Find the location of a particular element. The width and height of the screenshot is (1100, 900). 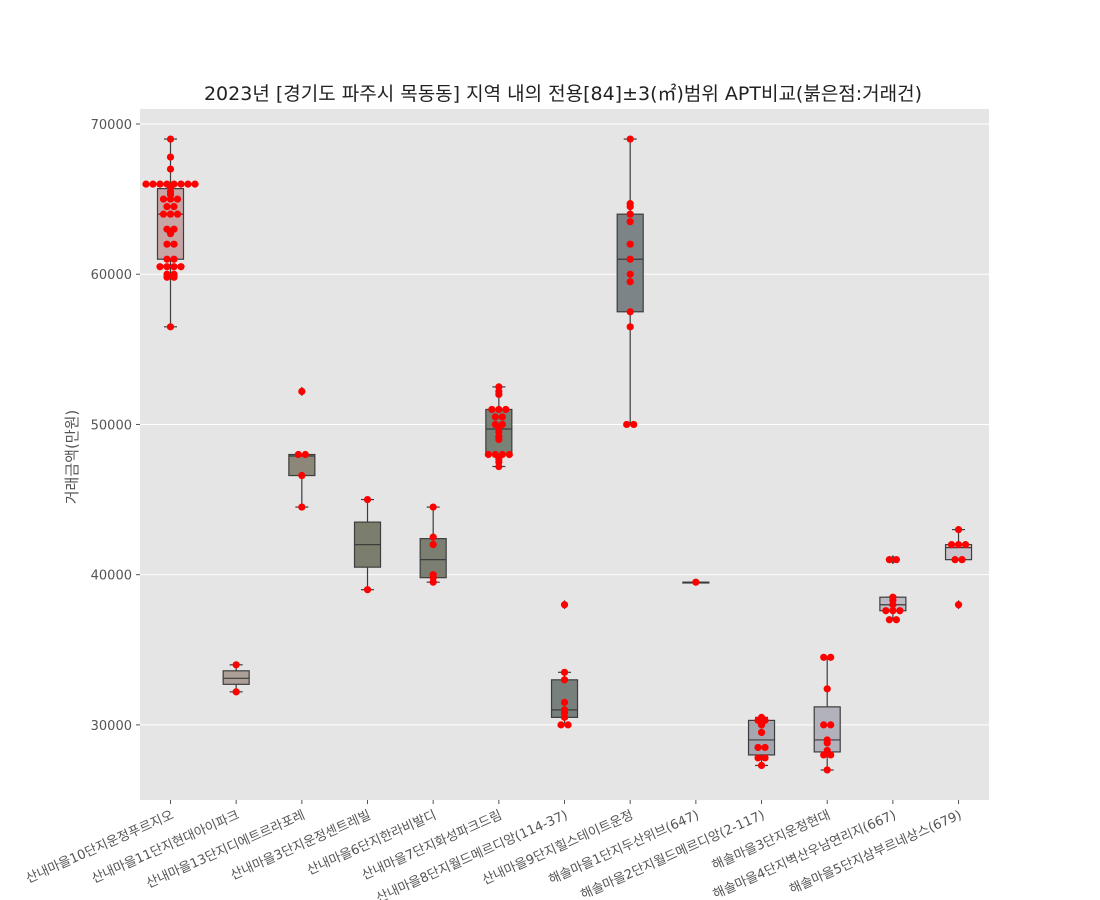

y-tick-label: 30000 is located at coordinates (111, 726).